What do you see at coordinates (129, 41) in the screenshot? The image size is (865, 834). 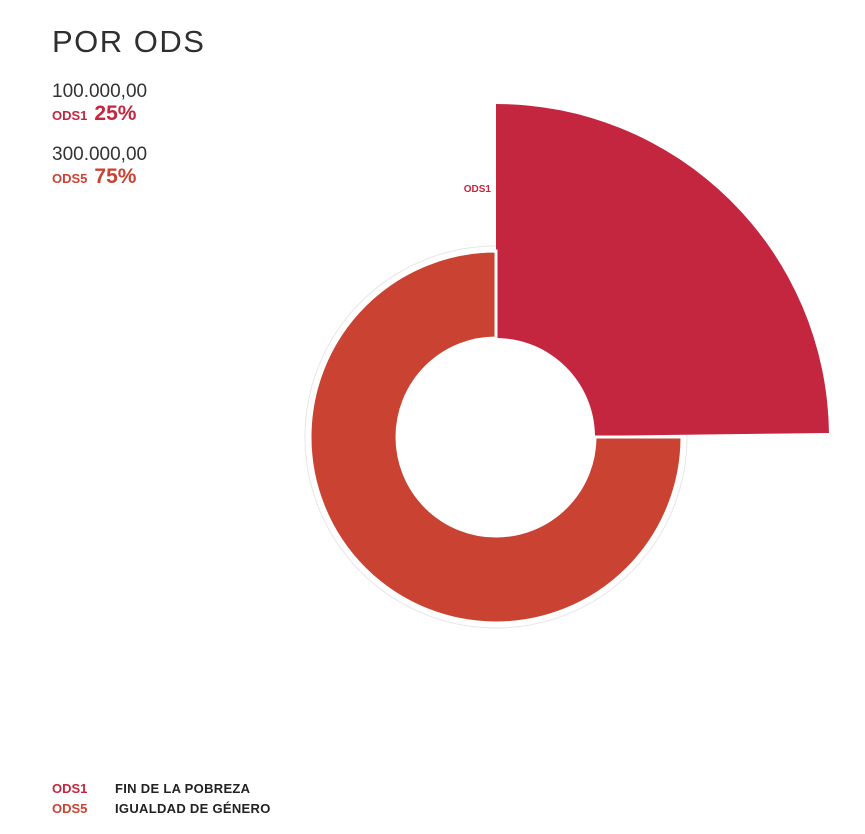 I see `page-title: POR ODS` at bounding box center [129, 41].